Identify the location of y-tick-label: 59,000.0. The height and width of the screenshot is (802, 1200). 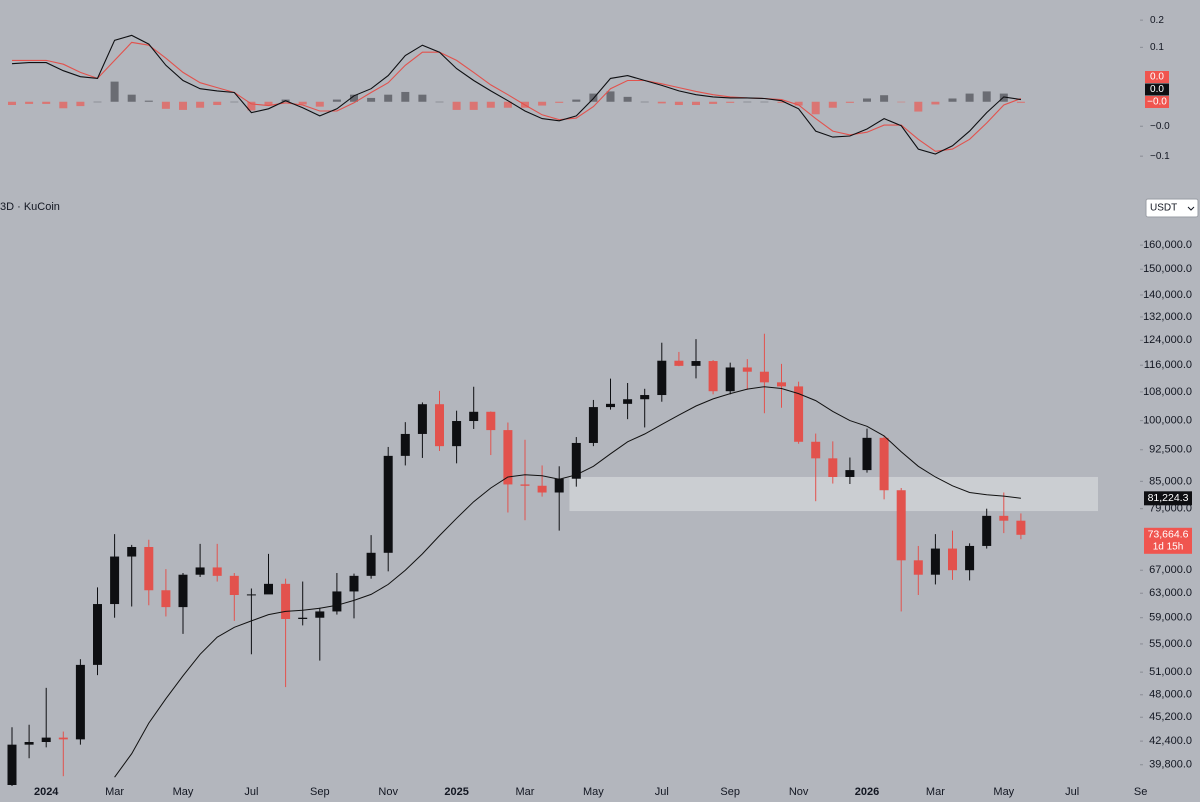
(1170, 618).